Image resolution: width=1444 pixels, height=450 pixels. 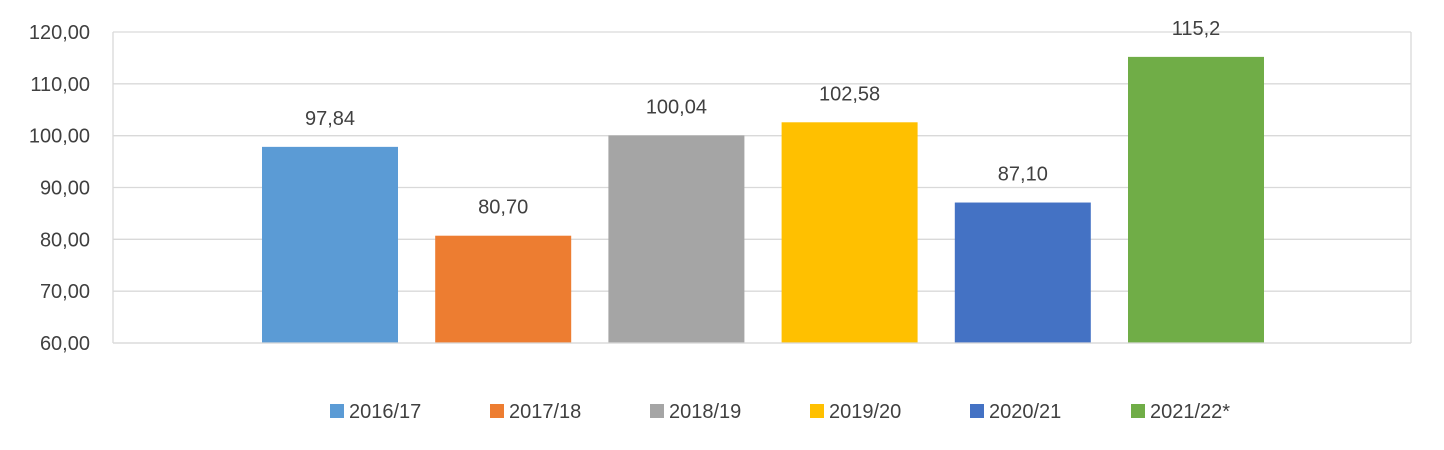 I want to click on legend-label: 2021/22*, so click(x=1190, y=412).